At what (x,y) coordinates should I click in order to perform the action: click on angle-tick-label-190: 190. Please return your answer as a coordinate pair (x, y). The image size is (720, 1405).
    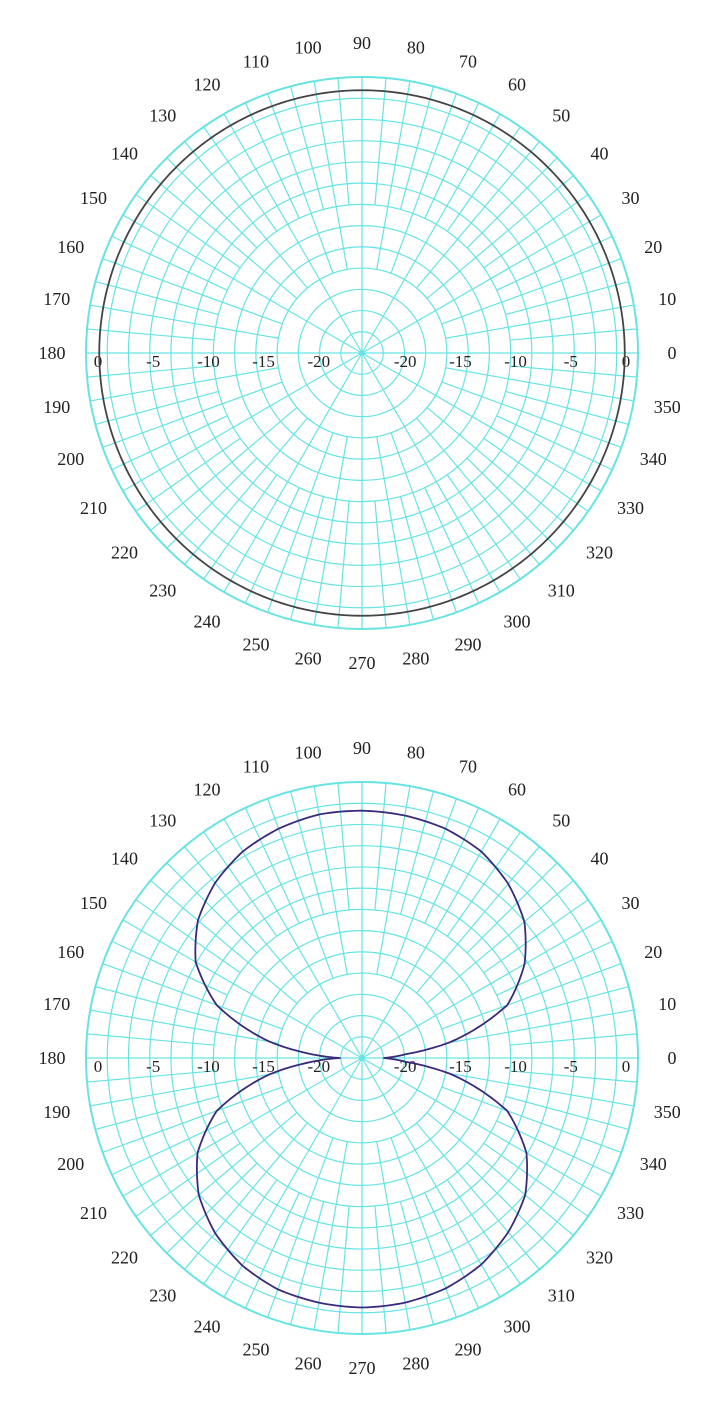
    Looking at the image, I should click on (56, 407).